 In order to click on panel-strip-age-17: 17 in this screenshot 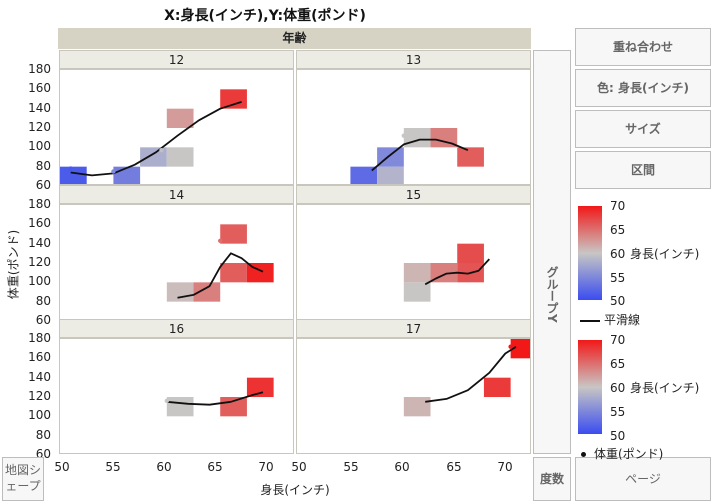, I will do `click(413, 328)`.